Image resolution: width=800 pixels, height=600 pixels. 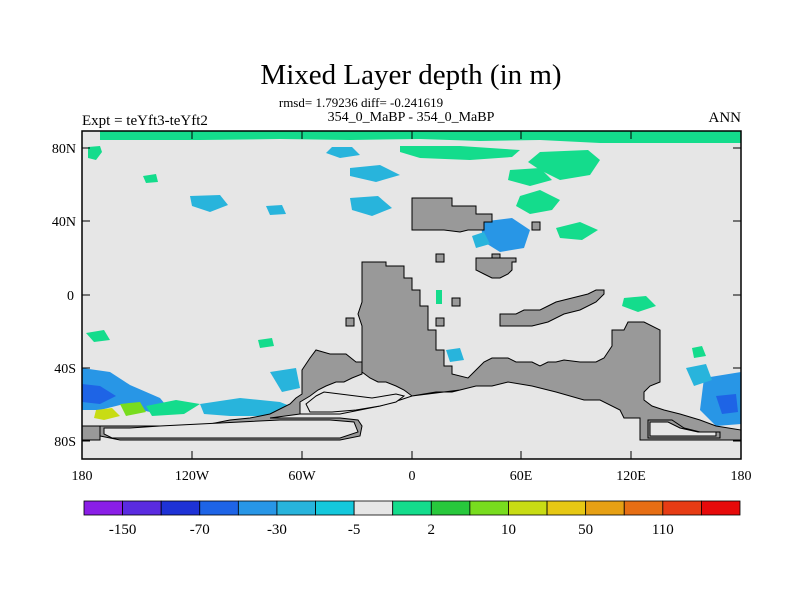 What do you see at coordinates (343, 152) in the screenshot?
I see `north-atlantic-blue` at bounding box center [343, 152].